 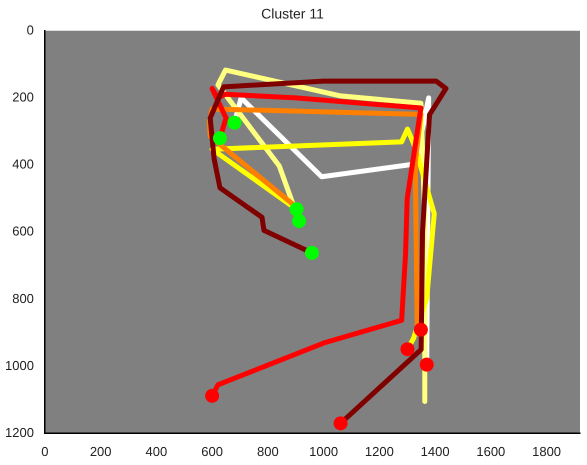 I want to click on x-tick-label: 1600, so click(x=491, y=451).